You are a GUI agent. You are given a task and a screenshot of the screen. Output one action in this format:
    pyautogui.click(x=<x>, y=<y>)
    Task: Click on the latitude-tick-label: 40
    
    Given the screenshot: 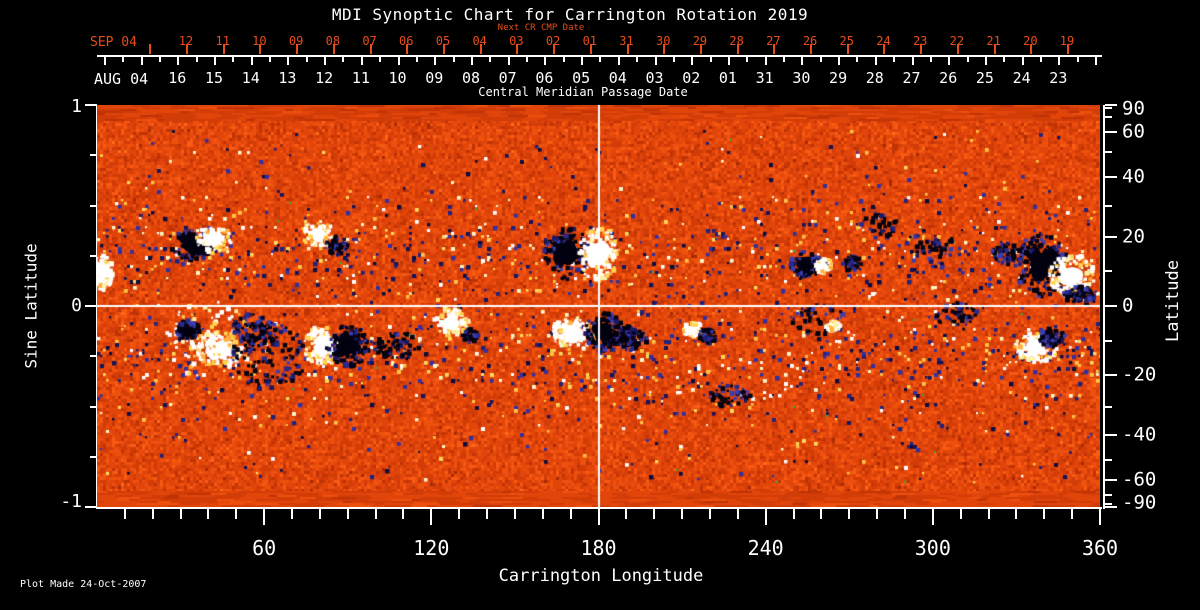 What is the action you would take?
    pyautogui.click(x=1133, y=176)
    